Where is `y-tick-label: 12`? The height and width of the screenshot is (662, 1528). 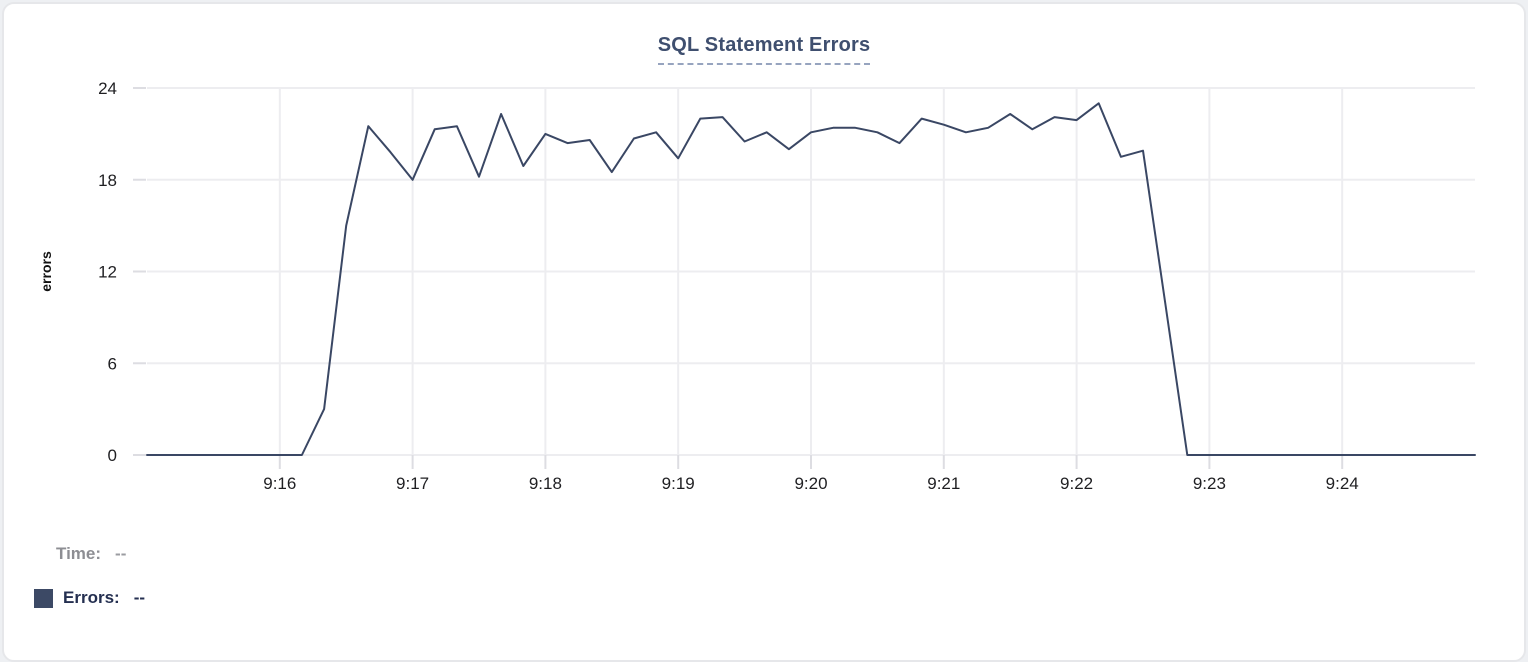
y-tick-label: 12 is located at coordinates (107, 272).